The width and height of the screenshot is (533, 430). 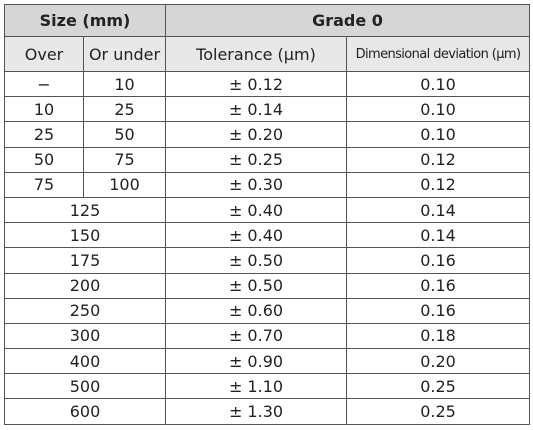 What do you see at coordinates (44, 84) in the screenshot?
I see `table-cell: −` at bounding box center [44, 84].